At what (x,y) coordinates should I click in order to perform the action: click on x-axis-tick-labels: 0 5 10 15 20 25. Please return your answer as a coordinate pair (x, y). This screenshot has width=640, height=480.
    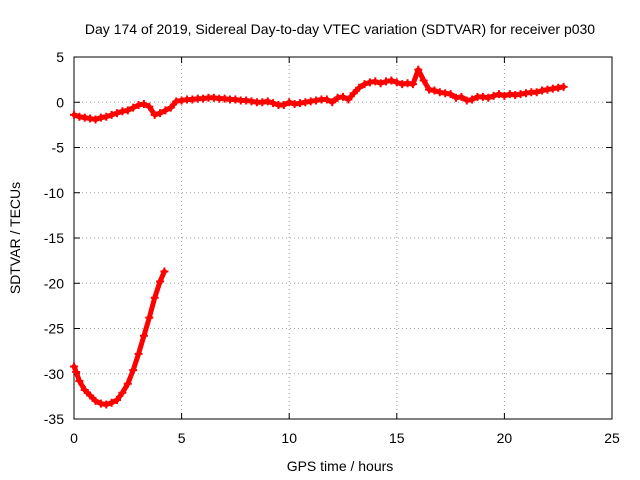
    Looking at the image, I should click on (345, 438).